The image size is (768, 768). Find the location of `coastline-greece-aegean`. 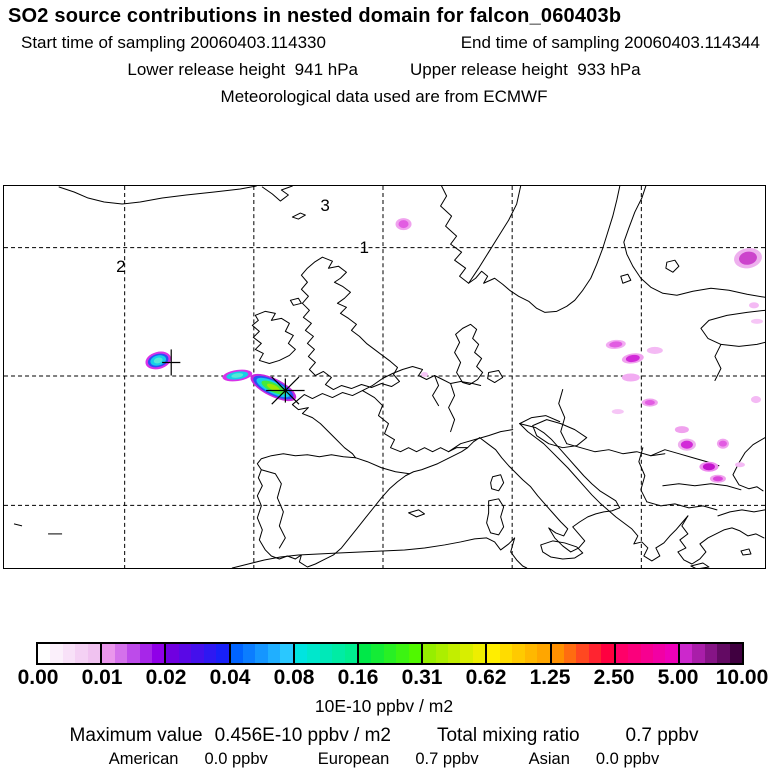

coastline-greece-aegean is located at coordinates (721, 540).